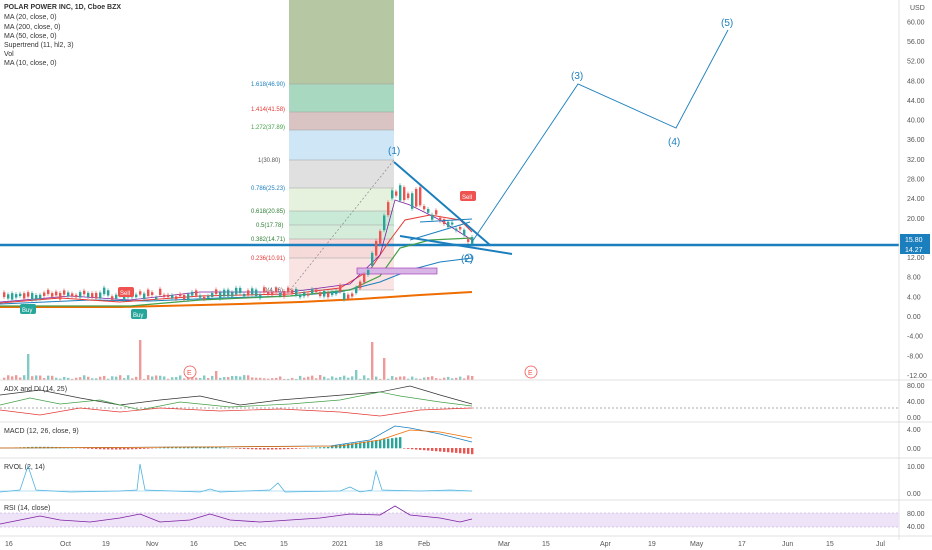 Image resolution: width=932 pixels, height=550 pixels. I want to click on adx-label: ADX and DI (14, 25), so click(35, 389).